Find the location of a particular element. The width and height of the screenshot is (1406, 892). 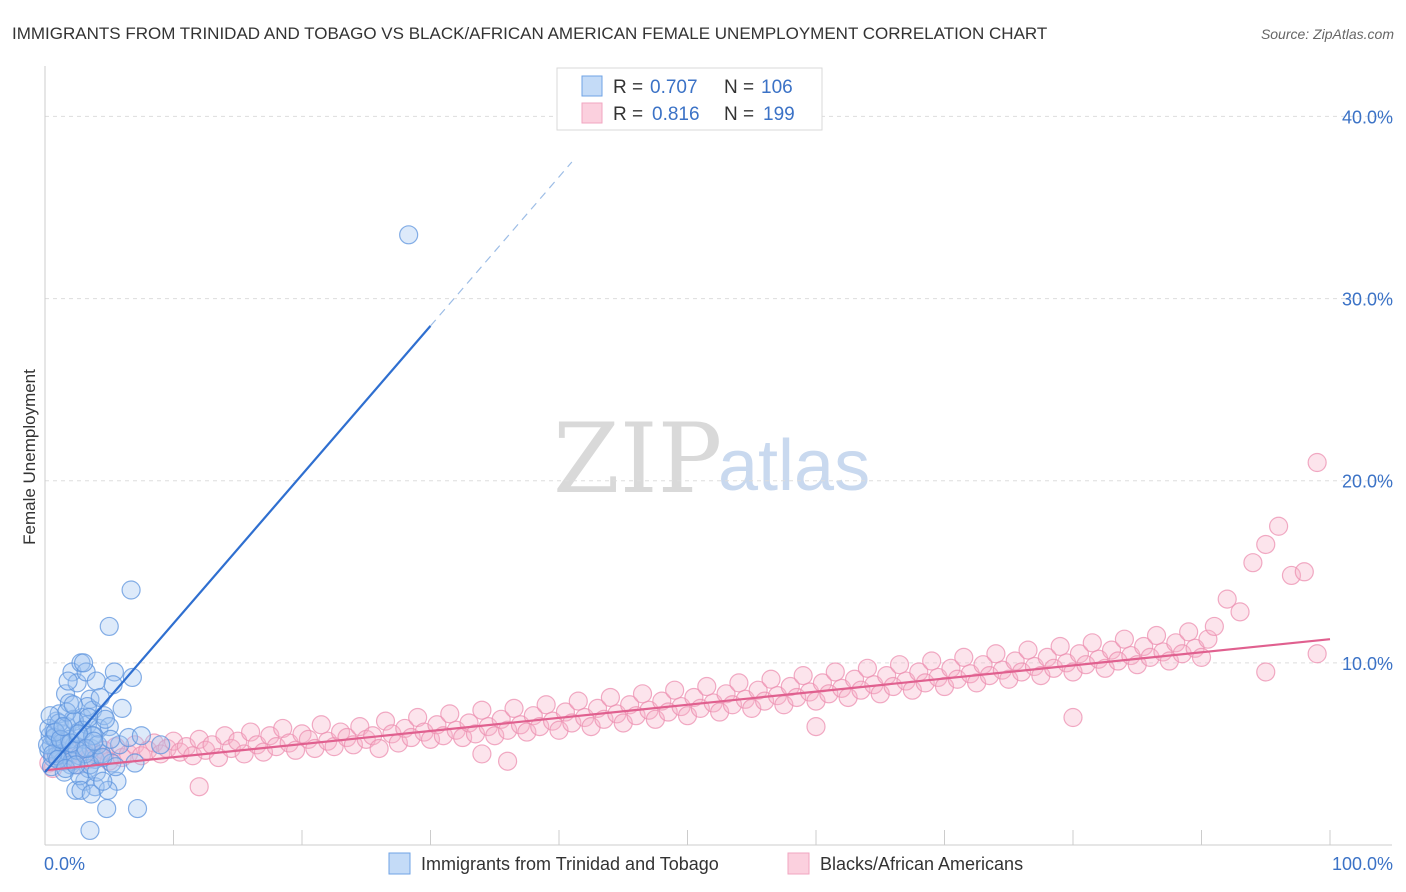

x-tick-label-min: 0.0% is located at coordinates (64, 864).